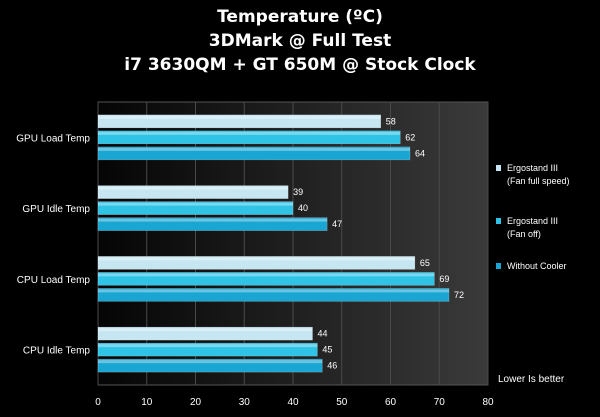  Describe the element at coordinates (300, 65) in the screenshot. I see `chart-title-line-3: i7 3630QM + GT 650M @ Stock Clock` at that location.